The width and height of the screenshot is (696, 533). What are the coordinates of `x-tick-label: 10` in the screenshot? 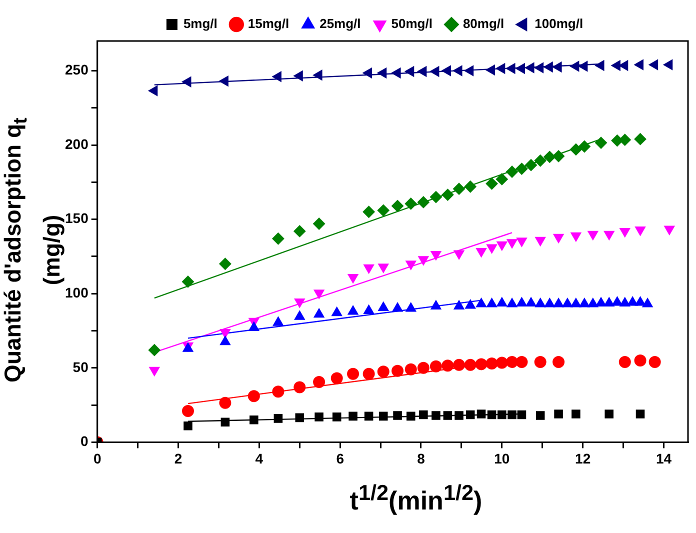 It's located at (502, 458).